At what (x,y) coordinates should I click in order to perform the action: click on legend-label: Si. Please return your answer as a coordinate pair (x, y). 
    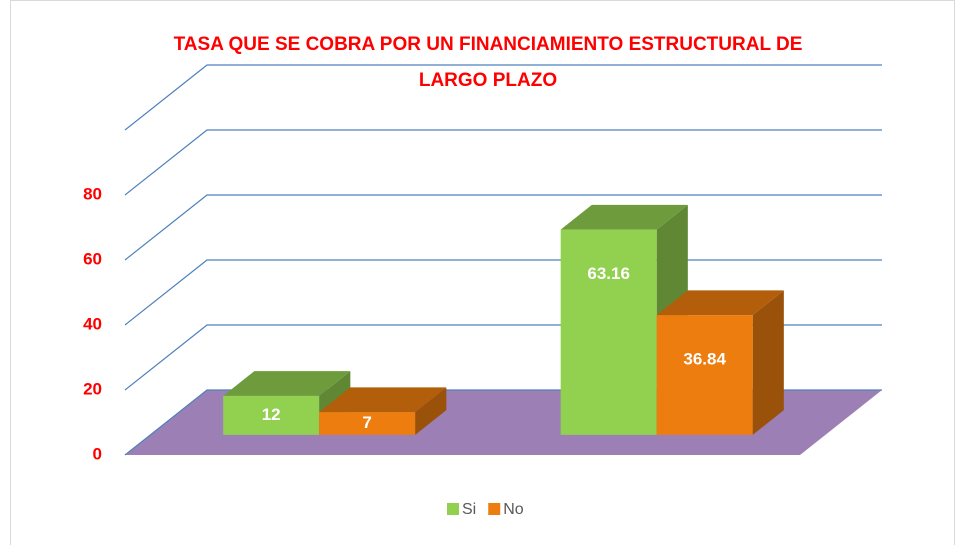
    Looking at the image, I should click on (469, 509).